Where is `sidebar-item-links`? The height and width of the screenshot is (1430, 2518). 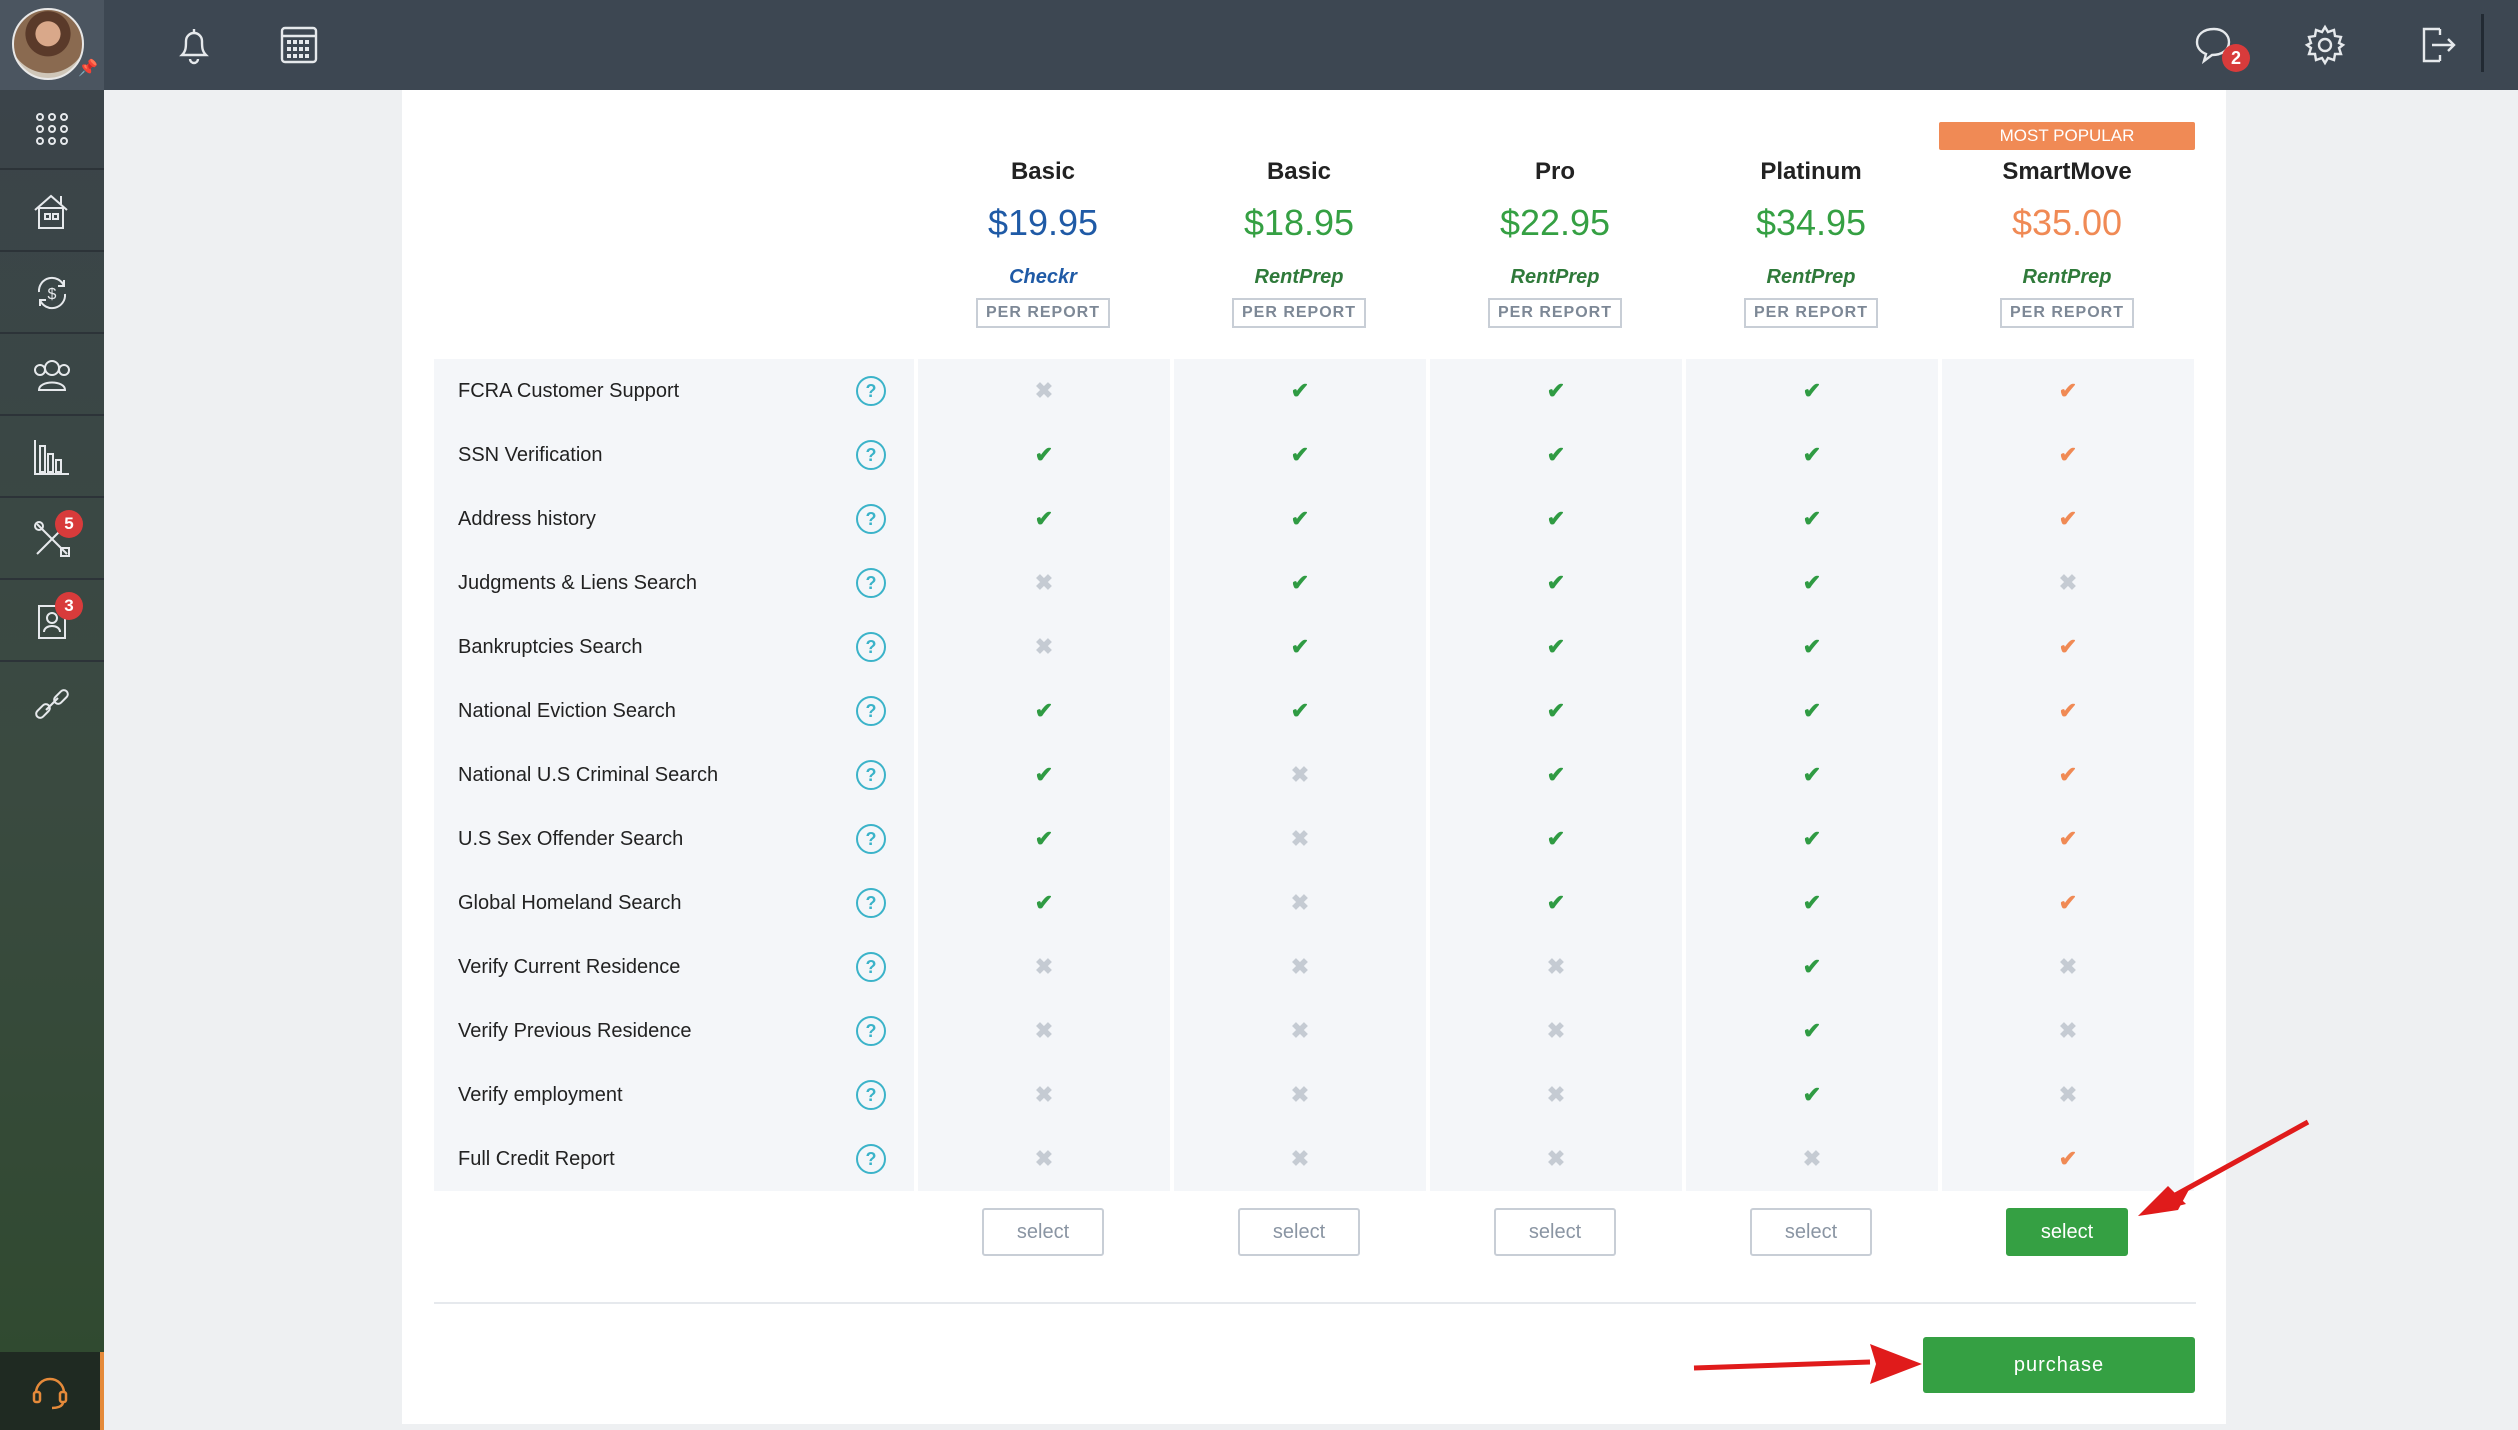
sidebar-item-links is located at coordinates (52, 704).